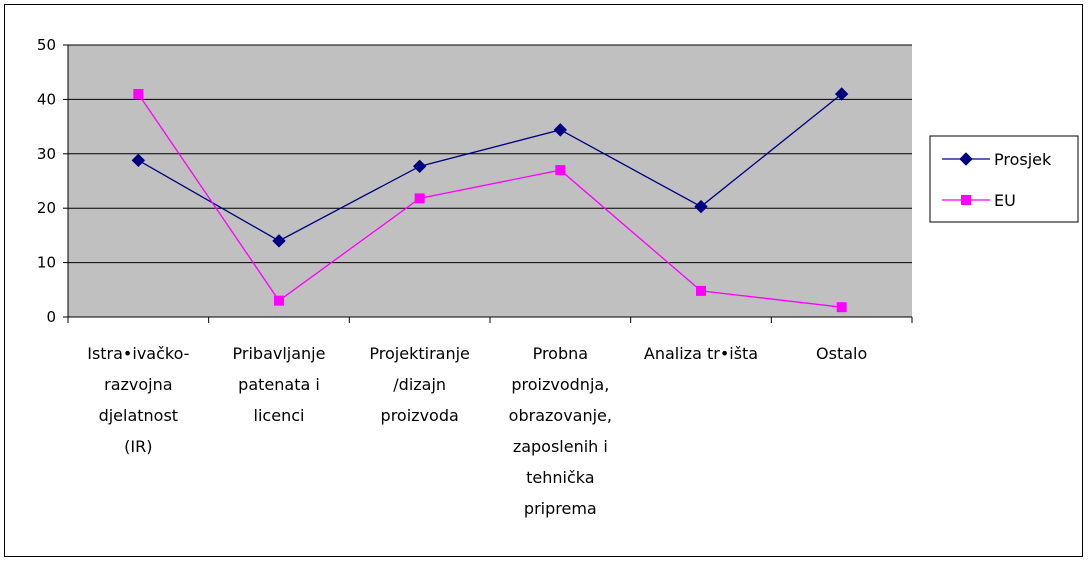 Image resolution: width=1089 pixels, height=563 pixels. I want to click on y-tick-label: 50, so click(46, 45).